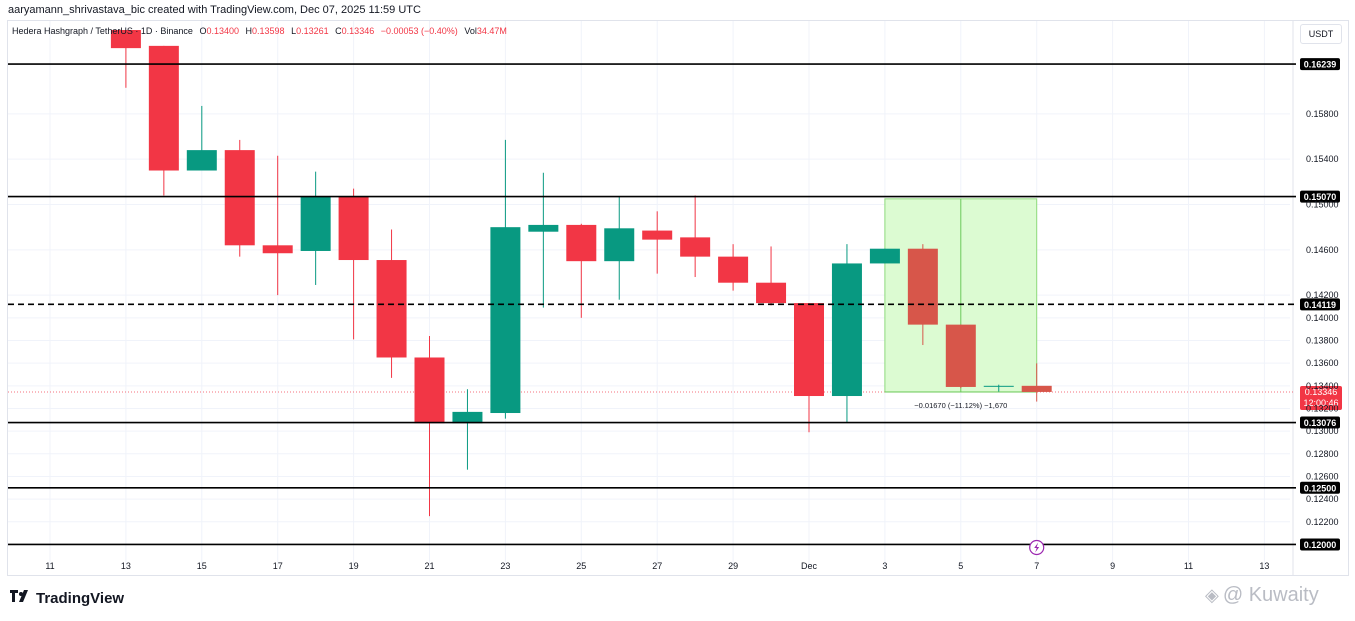  What do you see at coordinates (268, 31) in the screenshot?
I see `high-value: 0.13598` at bounding box center [268, 31].